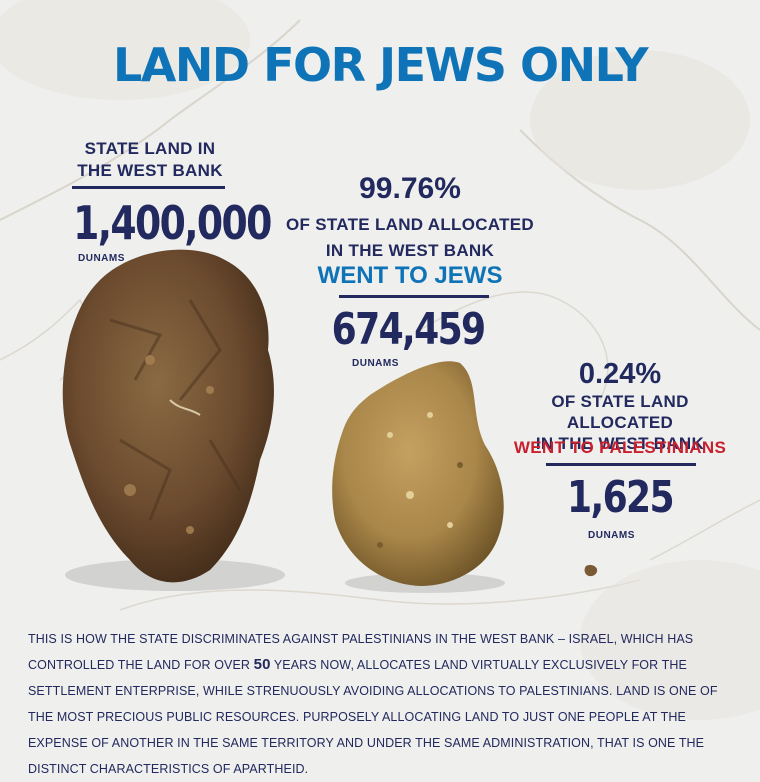 This screenshot has width=760, height=782. What do you see at coordinates (148, 187) in the screenshot?
I see `total-divider` at bounding box center [148, 187].